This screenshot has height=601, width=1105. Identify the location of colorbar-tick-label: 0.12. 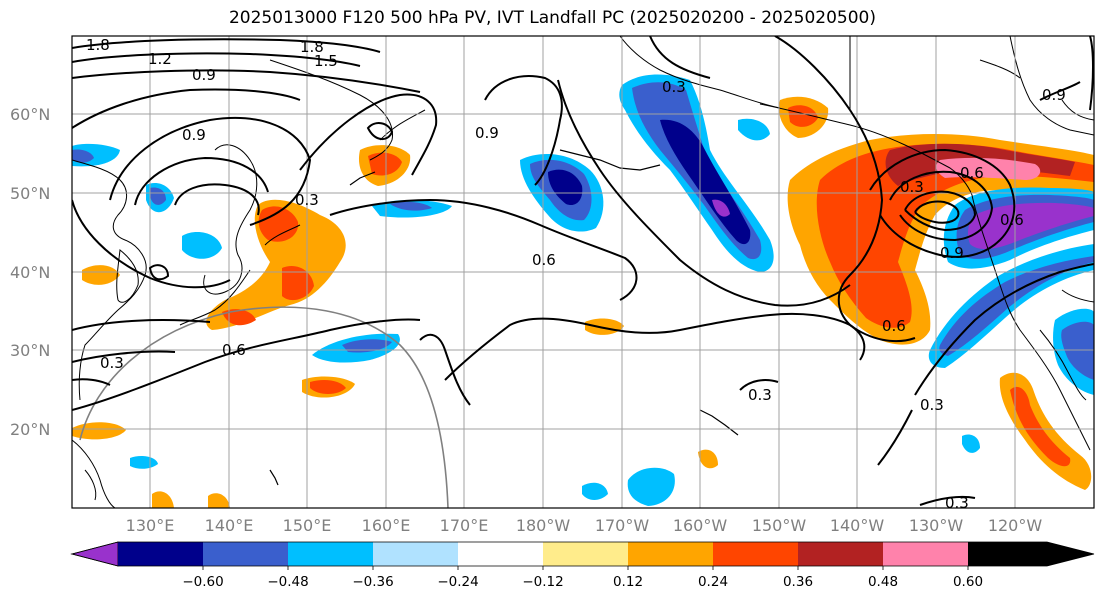
(628, 582).